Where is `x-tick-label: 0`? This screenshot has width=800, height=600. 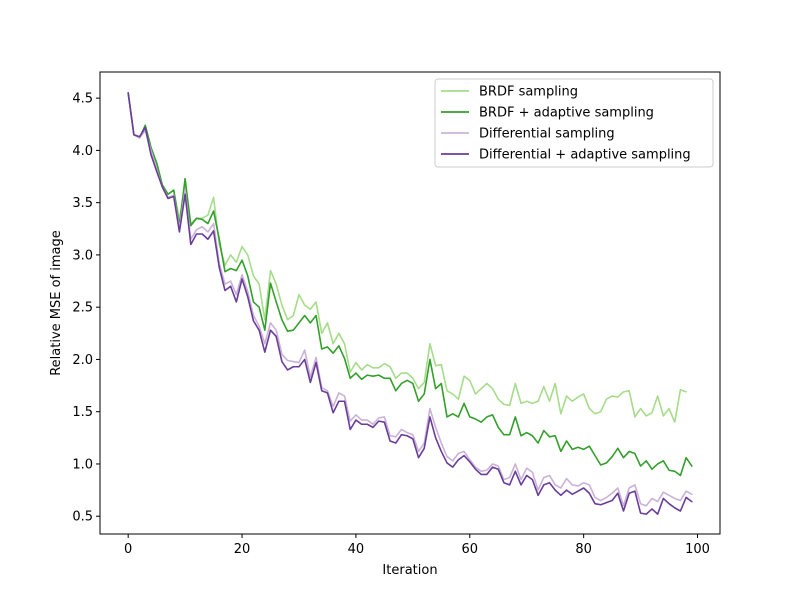 x-tick-label: 0 is located at coordinates (128, 549).